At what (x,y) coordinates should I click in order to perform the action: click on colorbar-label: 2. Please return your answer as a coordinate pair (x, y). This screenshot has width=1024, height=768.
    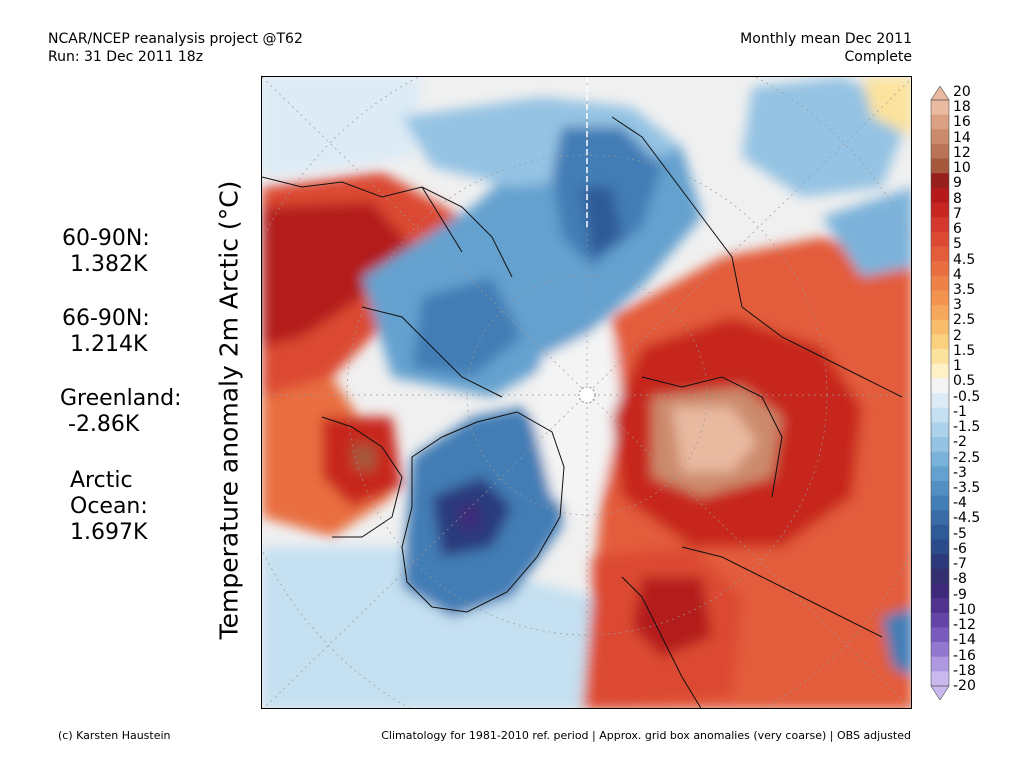
    Looking at the image, I should click on (957, 335).